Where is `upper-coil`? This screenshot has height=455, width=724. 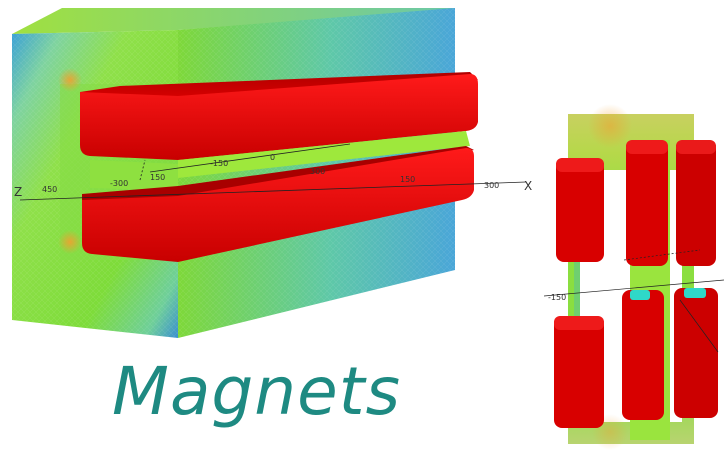 upper-coil is located at coordinates (279, 117).